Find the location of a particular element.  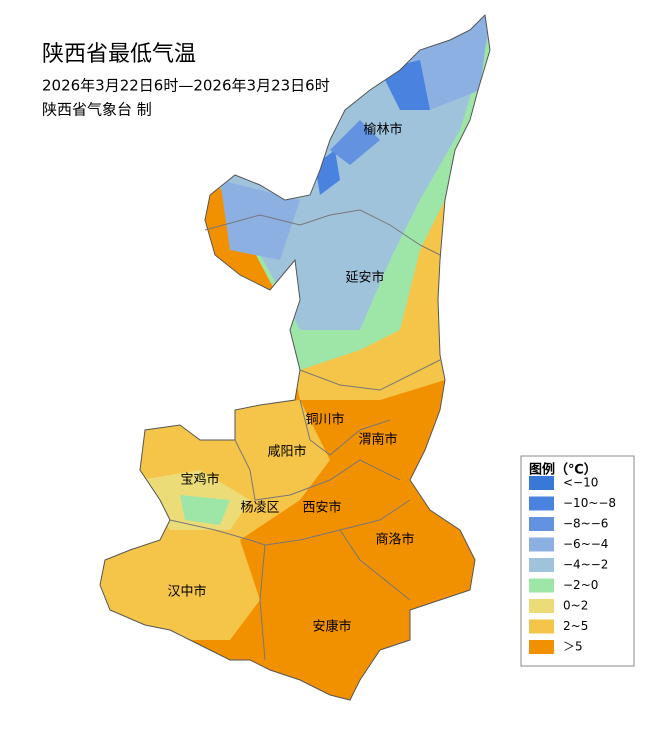

legend-label: −6~−4 is located at coordinates (585, 544).